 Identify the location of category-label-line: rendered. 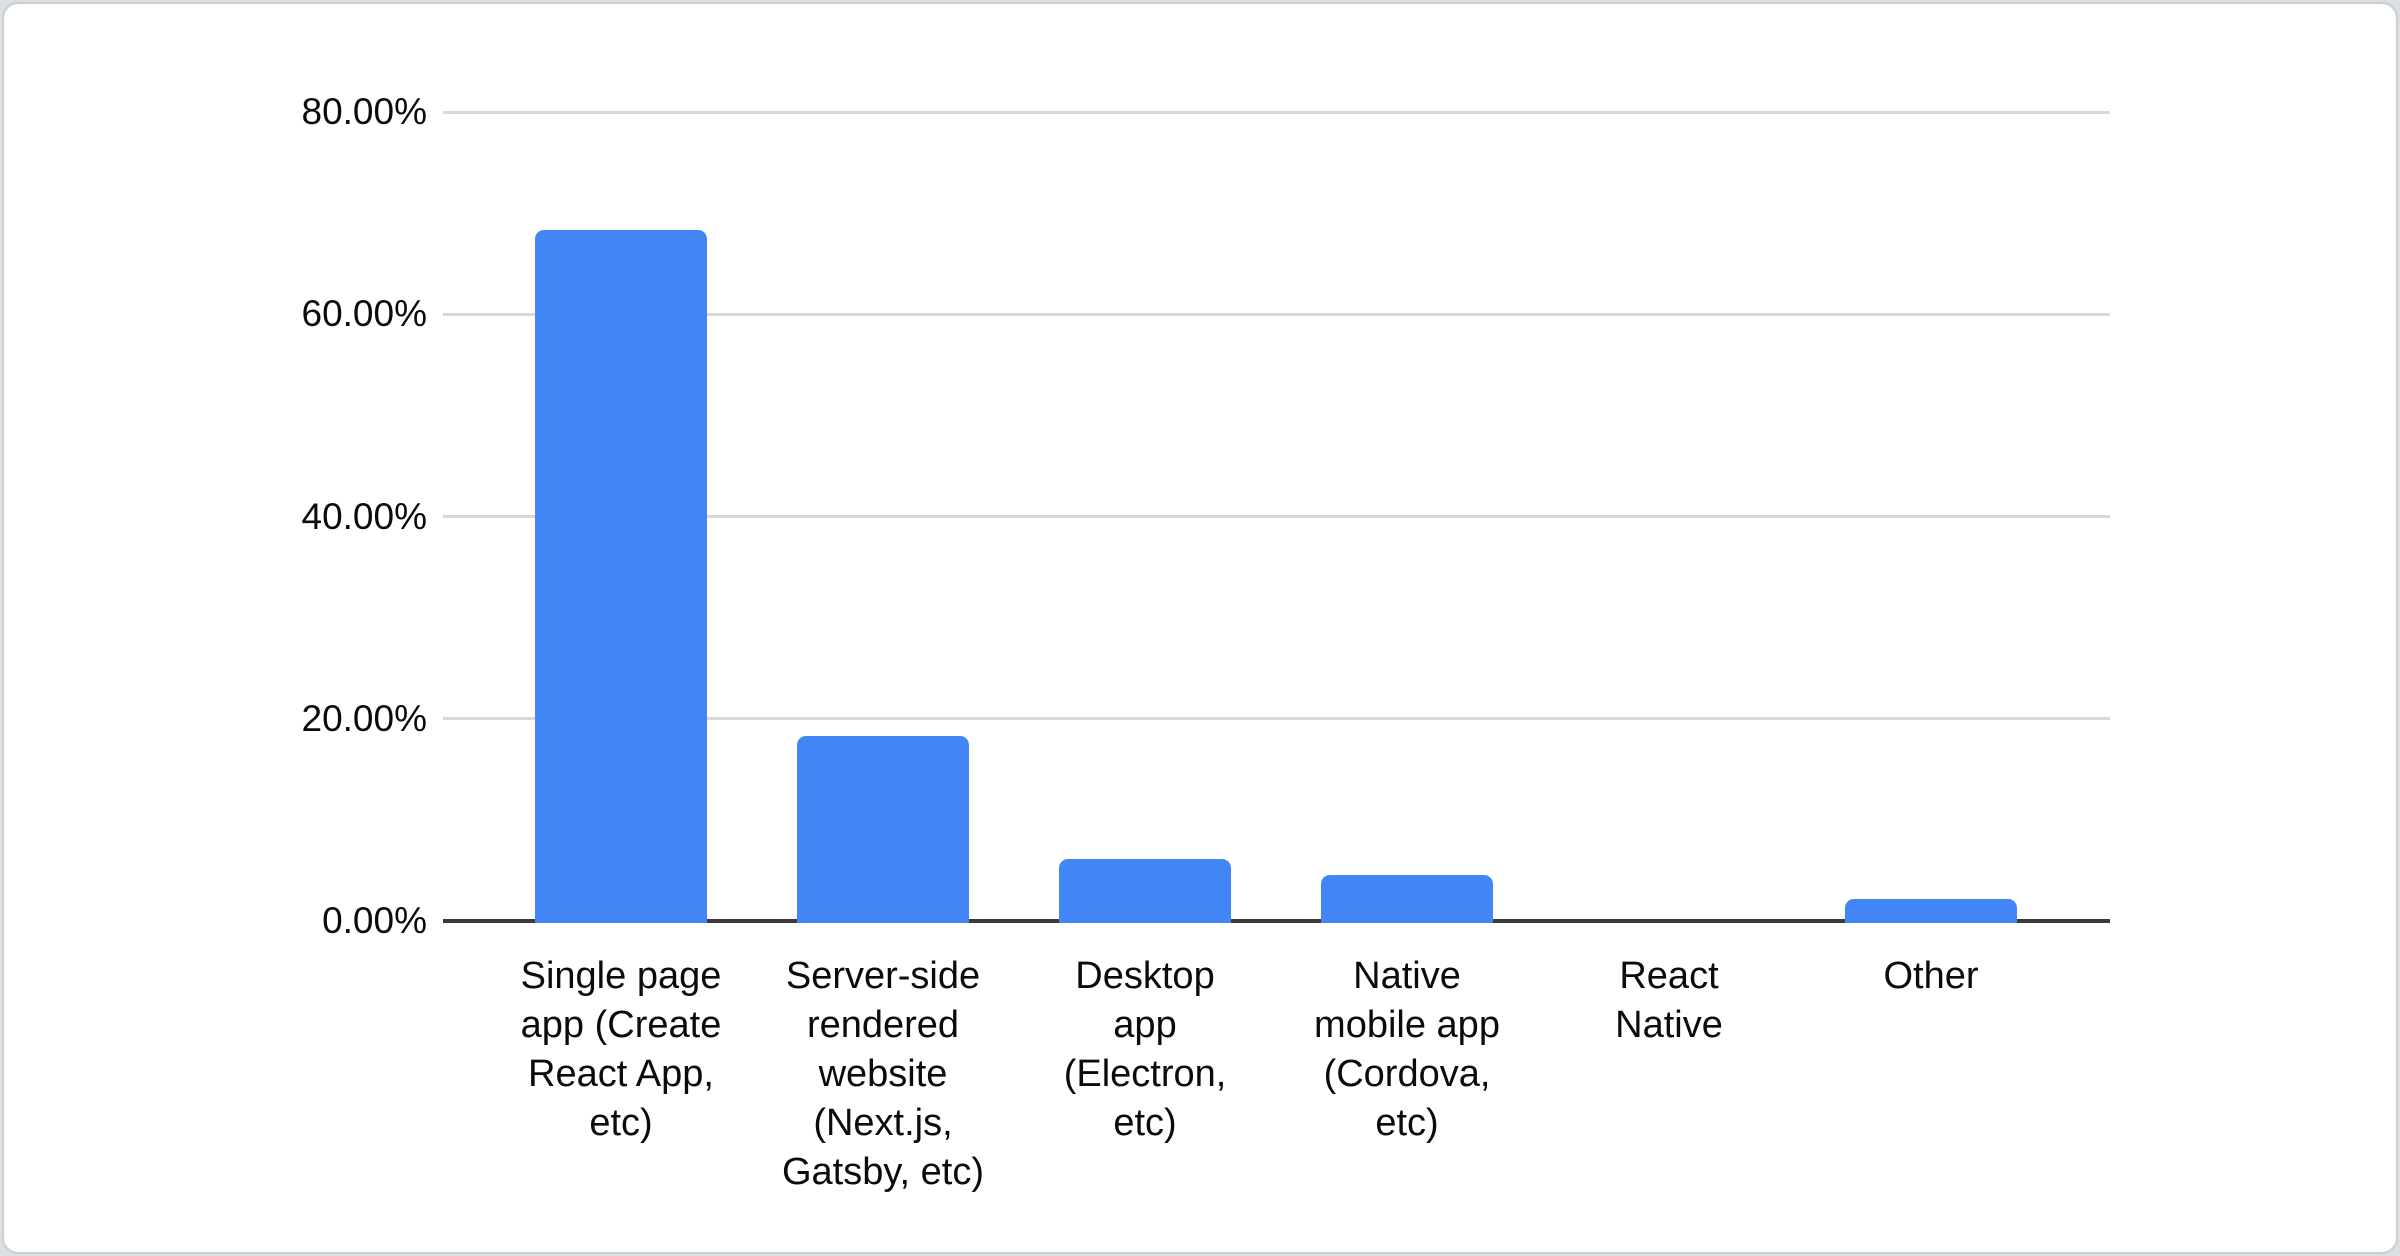
(883, 1025).